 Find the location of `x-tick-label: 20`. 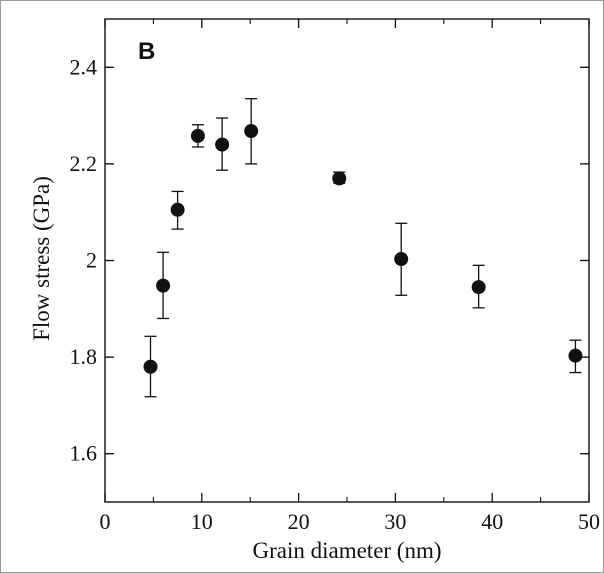

x-tick-label: 20 is located at coordinates (299, 521).